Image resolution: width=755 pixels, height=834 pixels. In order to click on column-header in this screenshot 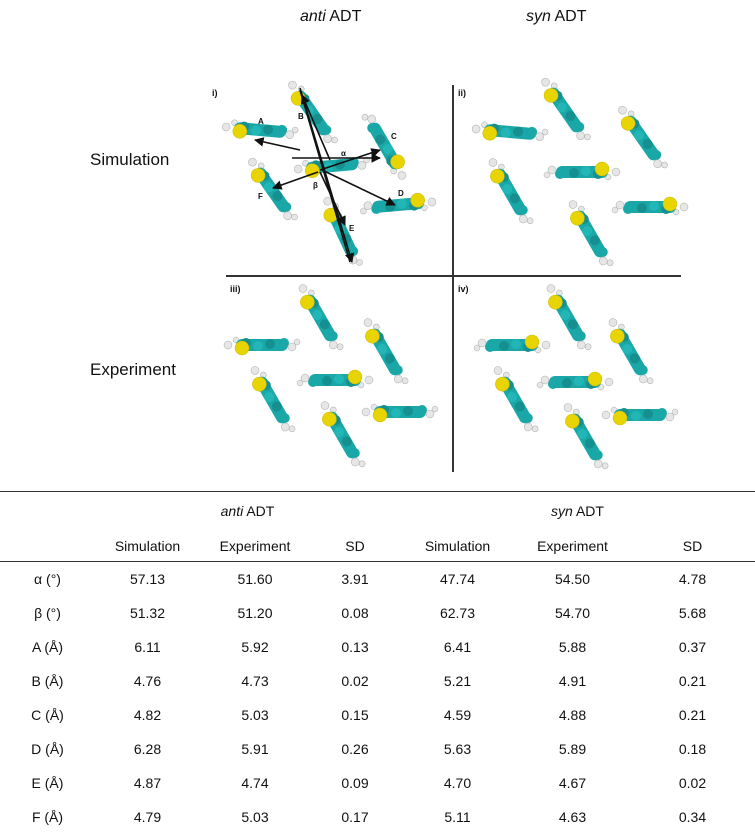, I will do `click(47, 546)`.